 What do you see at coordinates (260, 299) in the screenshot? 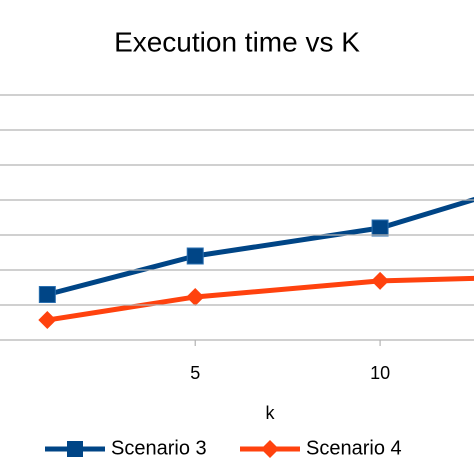
I see `series-line` at bounding box center [260, 299].